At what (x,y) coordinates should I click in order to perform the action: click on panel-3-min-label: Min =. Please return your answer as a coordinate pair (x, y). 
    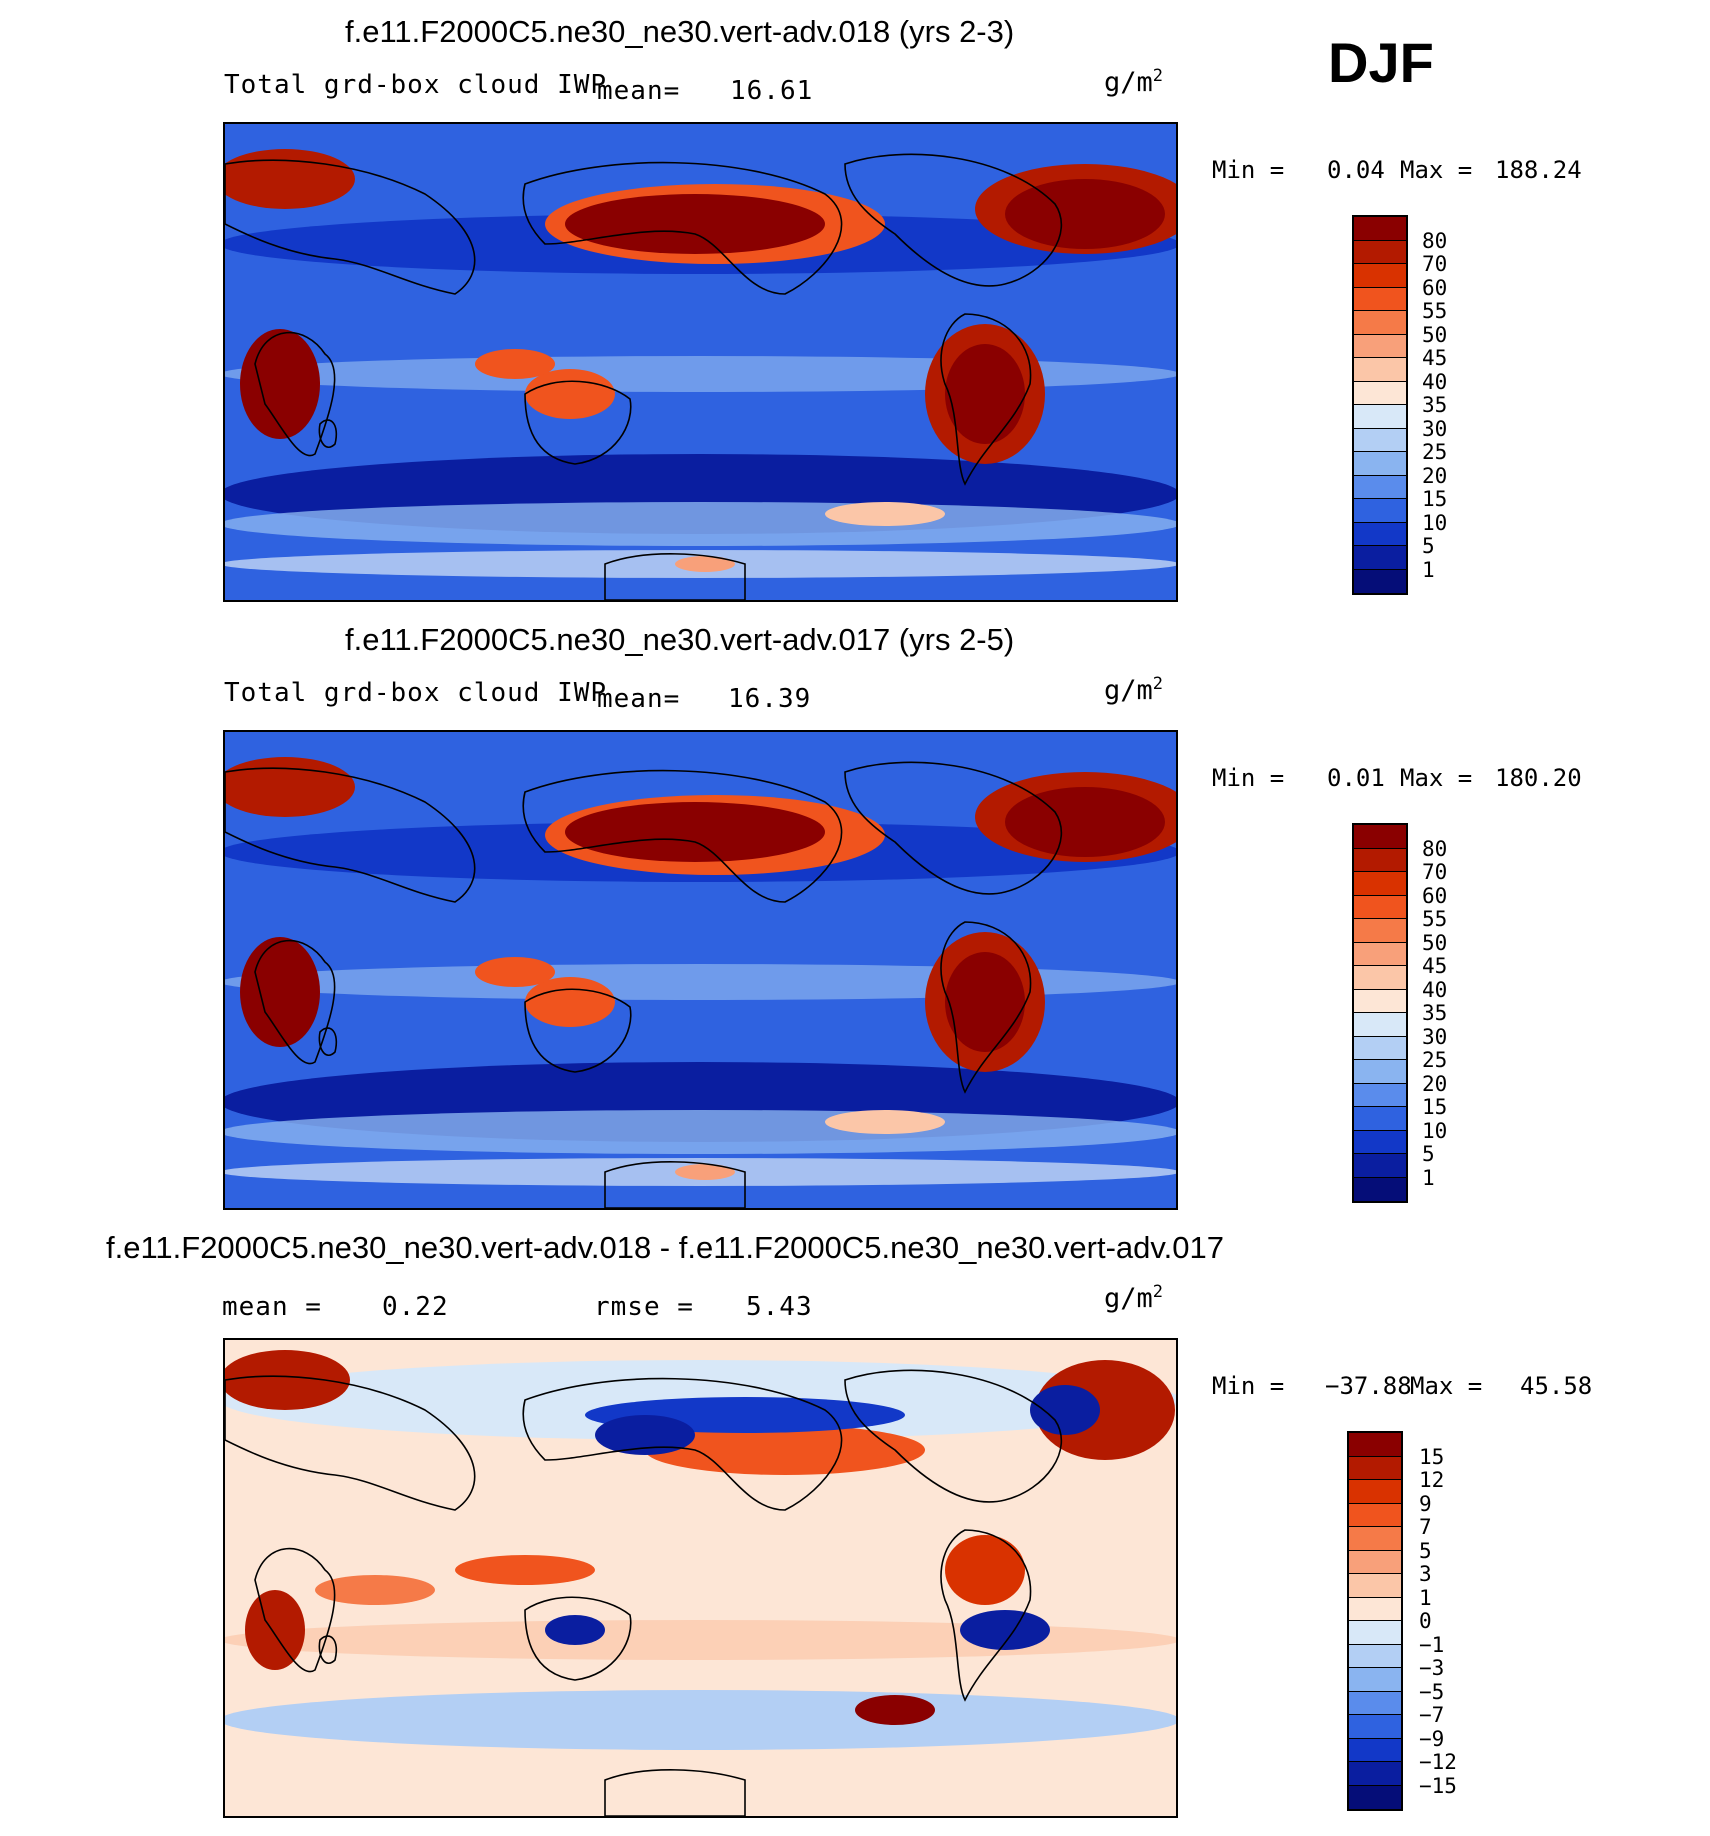
    Looking at the image, I should click on (1248, 1386).